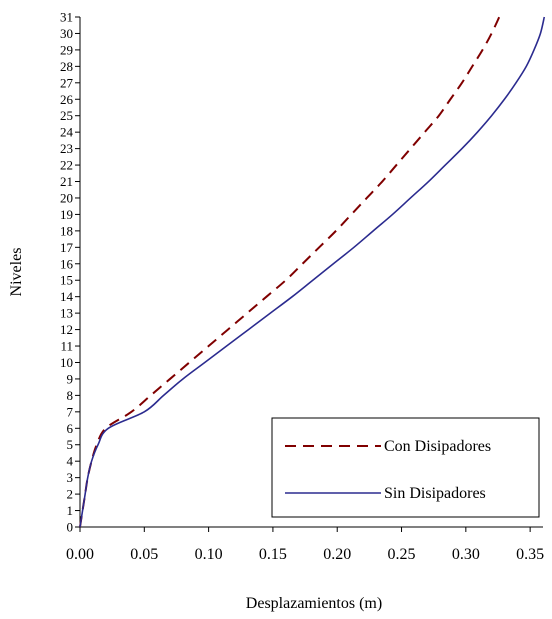  What do you see at coordinates (16, 272) in the screenshot?
I see `y-axis-label: Niveles` at bounding box center [16, 272].